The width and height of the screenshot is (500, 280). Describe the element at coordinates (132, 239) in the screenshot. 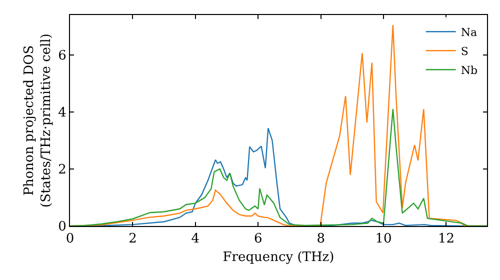

I see `x-tick-label: 2` at that location.